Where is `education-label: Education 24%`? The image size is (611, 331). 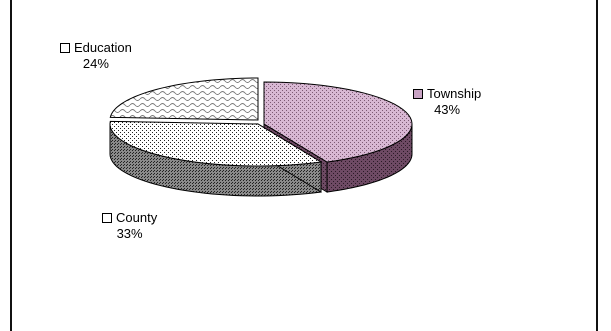 education-label: Education 24% is located at coordinates (96, 56).